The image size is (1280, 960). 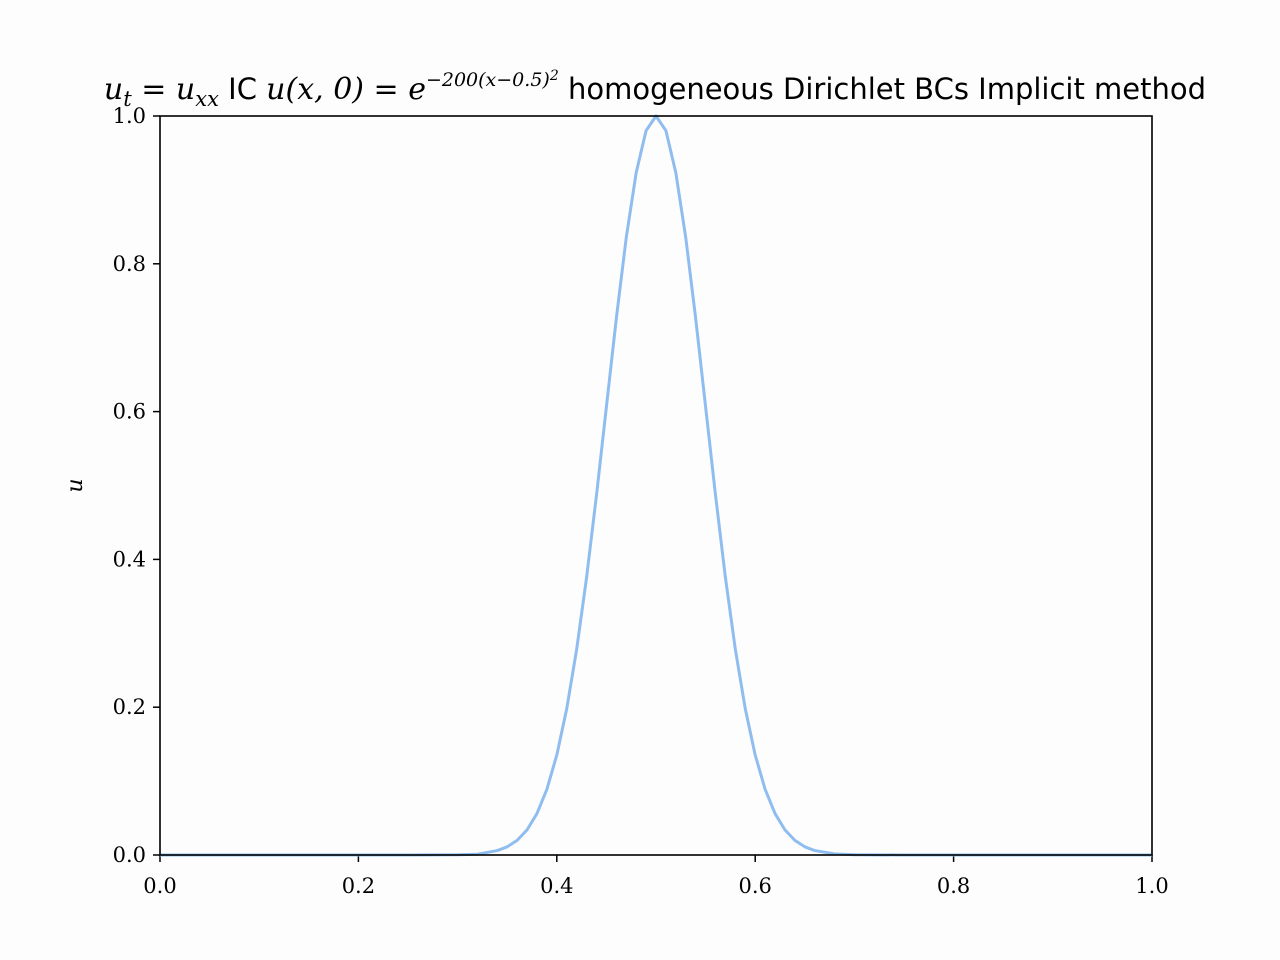 What do you see at coordinates (129, 264) in the screenshot?
I see `y-tick-label: 0.8` at bounding box center [129, 264].